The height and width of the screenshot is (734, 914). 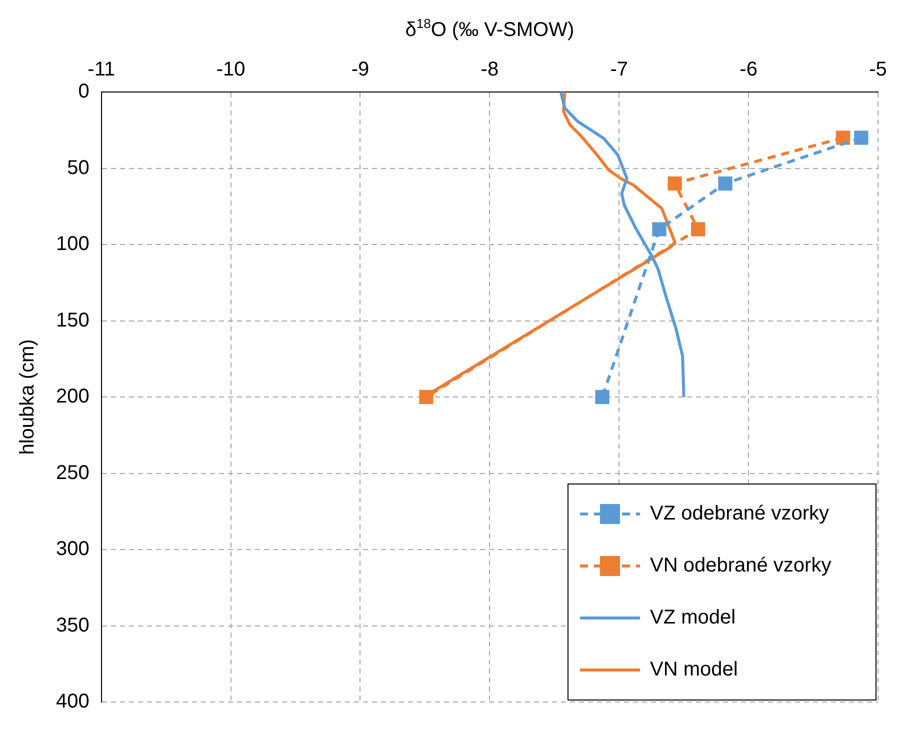 I want to click on x-tick-label: -7, so click(x=619, y=69).